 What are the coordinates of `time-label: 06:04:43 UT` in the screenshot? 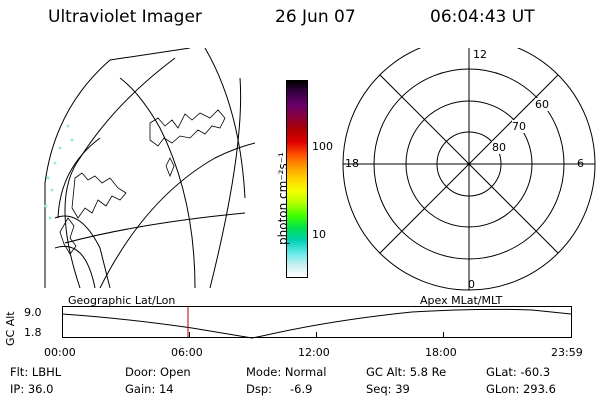 It's located at (482, 17).